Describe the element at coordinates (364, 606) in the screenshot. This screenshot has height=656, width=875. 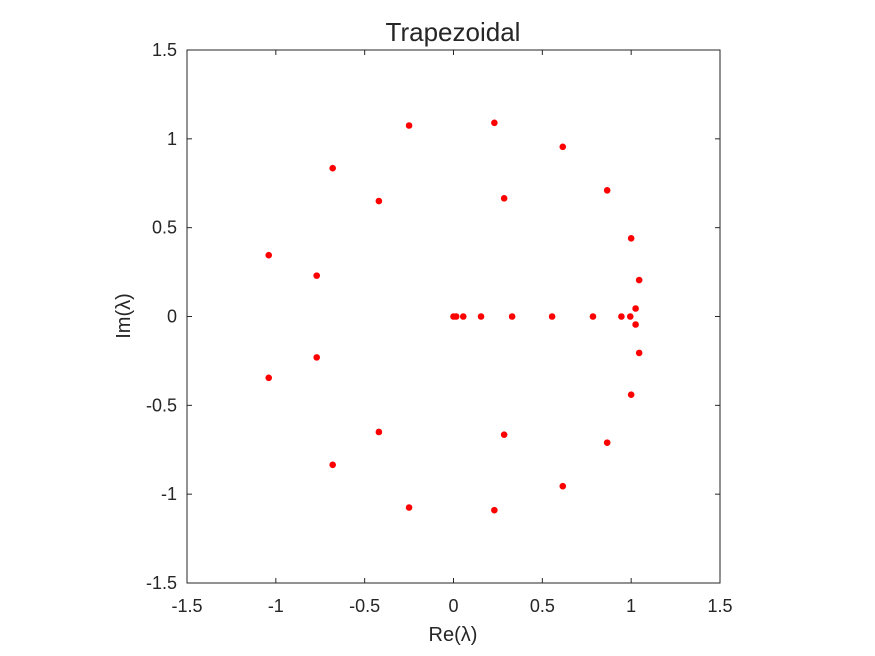
I see `x-tick-label: -0.5` at that location.